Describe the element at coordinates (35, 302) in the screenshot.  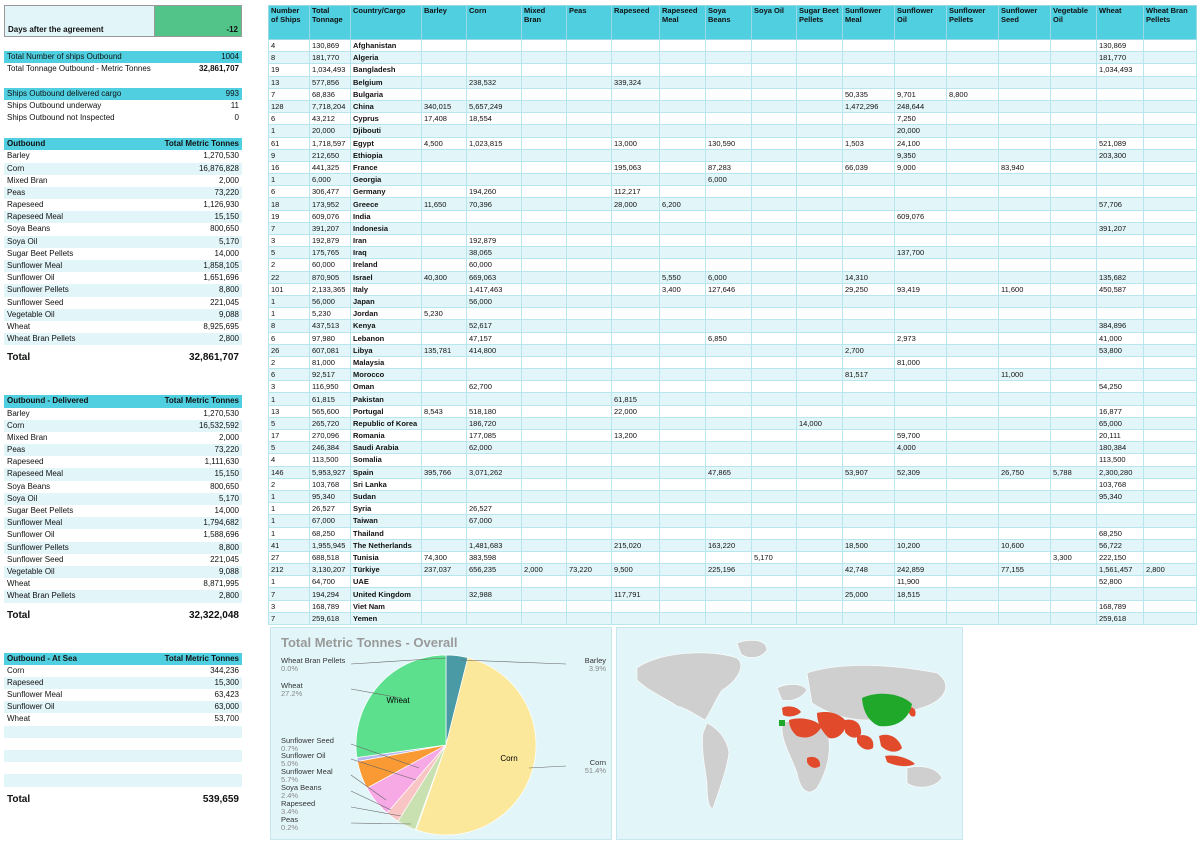
I see `cargo-name: Sunflower Seed` at that location.